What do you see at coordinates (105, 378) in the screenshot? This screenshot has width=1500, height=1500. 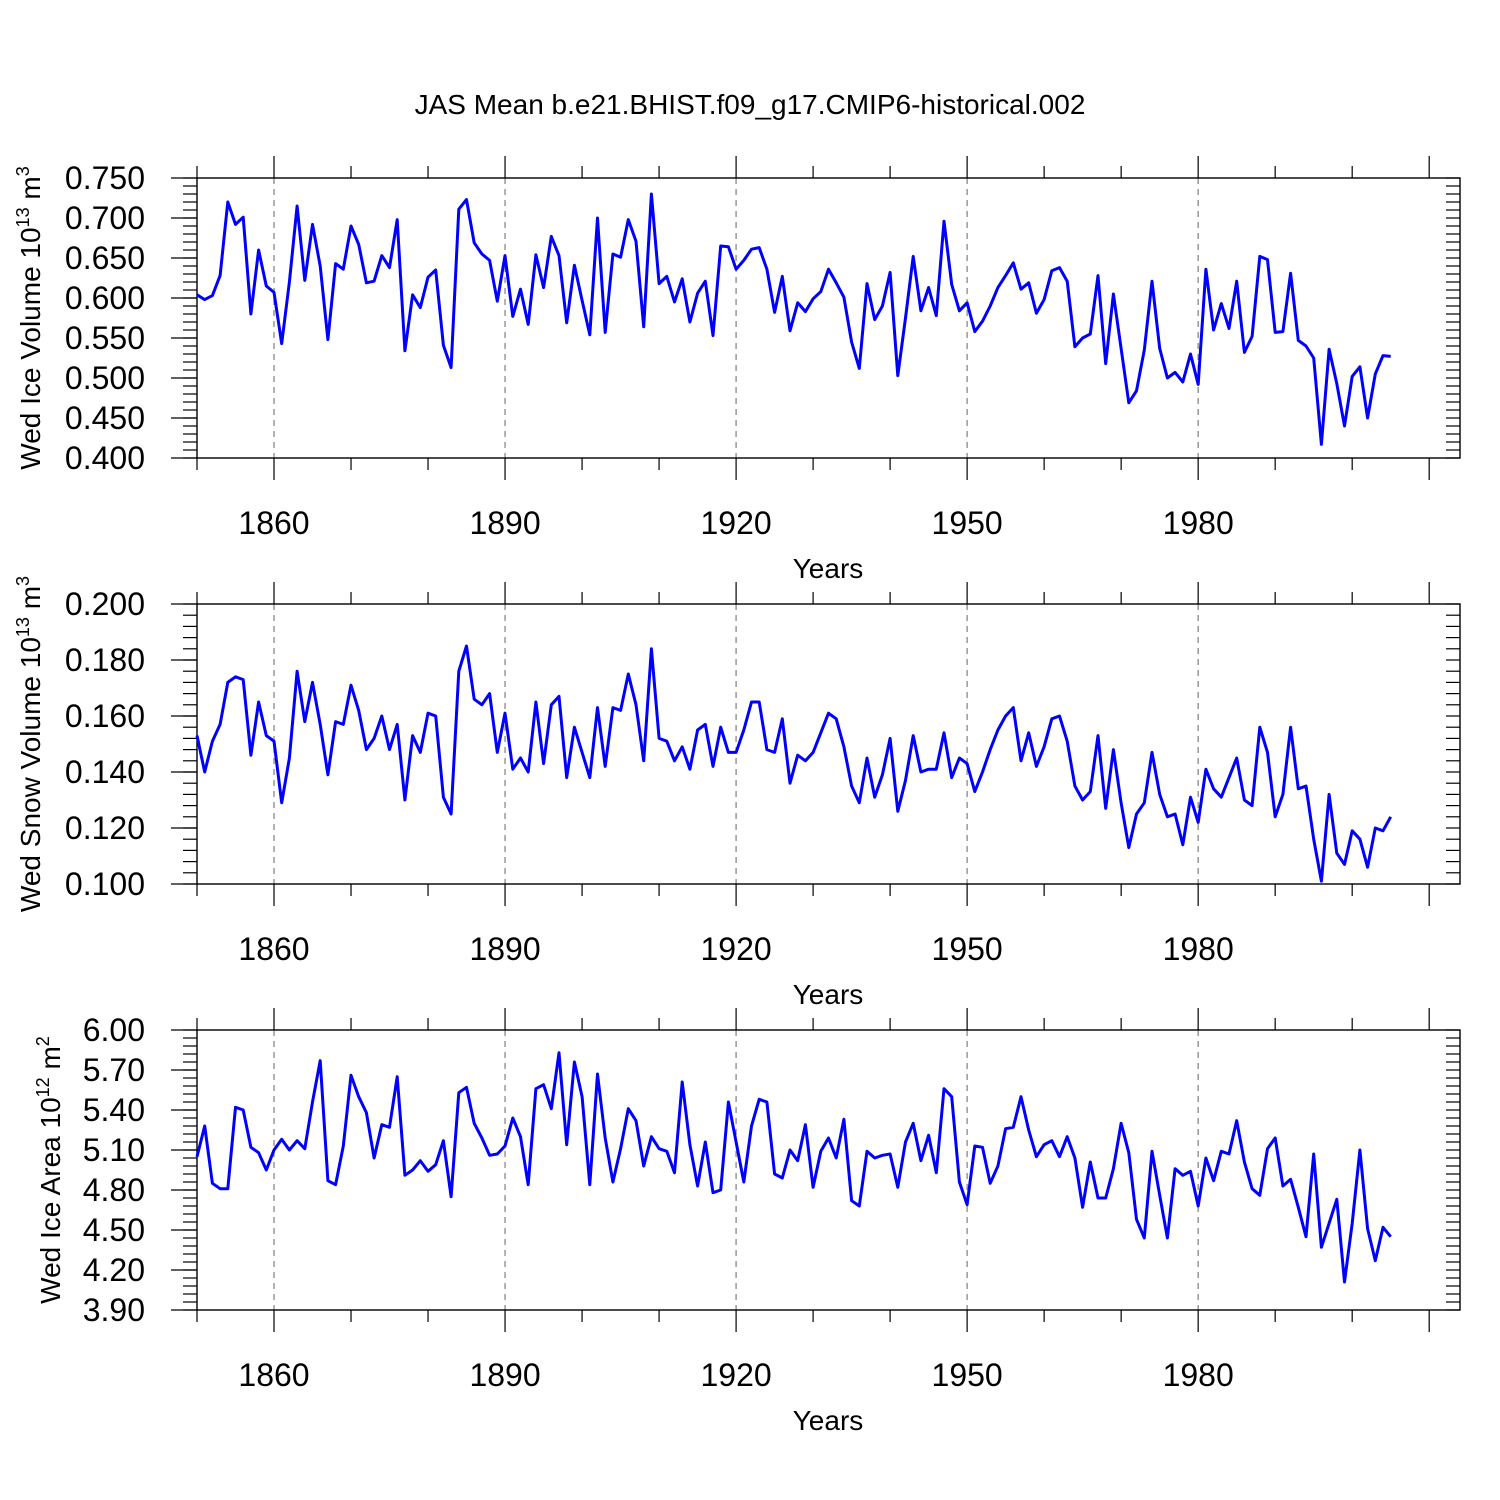 I see `y-tick-label: 0.500` at bounding box center [105, 378].